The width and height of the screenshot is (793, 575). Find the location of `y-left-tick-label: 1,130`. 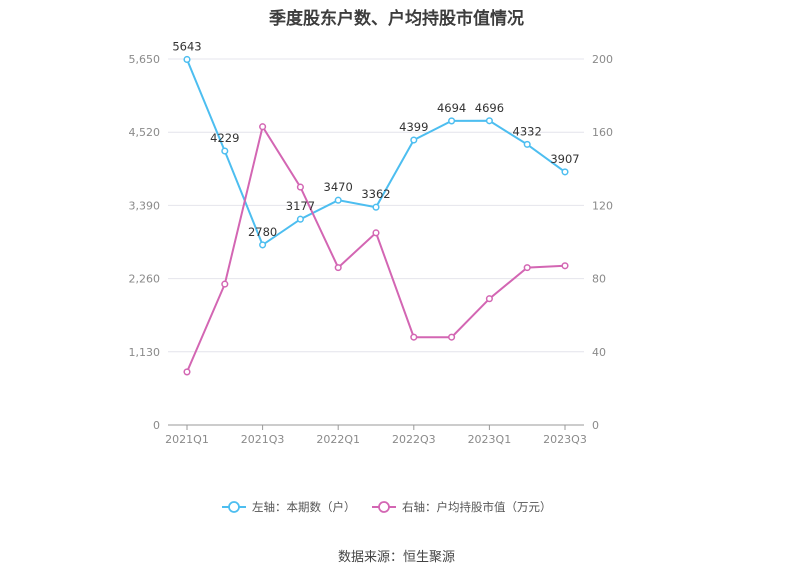

y-left-tick-label: 1,130 is located at coordinates (145, 352).